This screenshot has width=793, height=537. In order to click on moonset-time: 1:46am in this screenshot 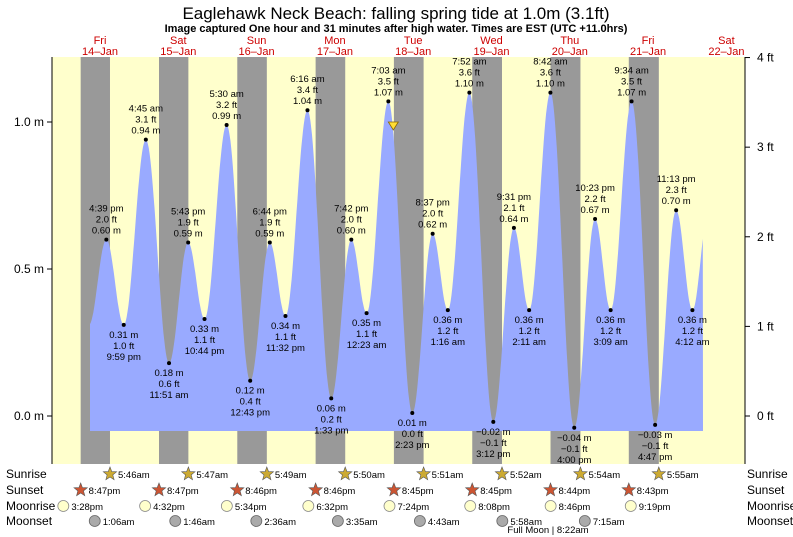, I will do `click(199, 522)`.